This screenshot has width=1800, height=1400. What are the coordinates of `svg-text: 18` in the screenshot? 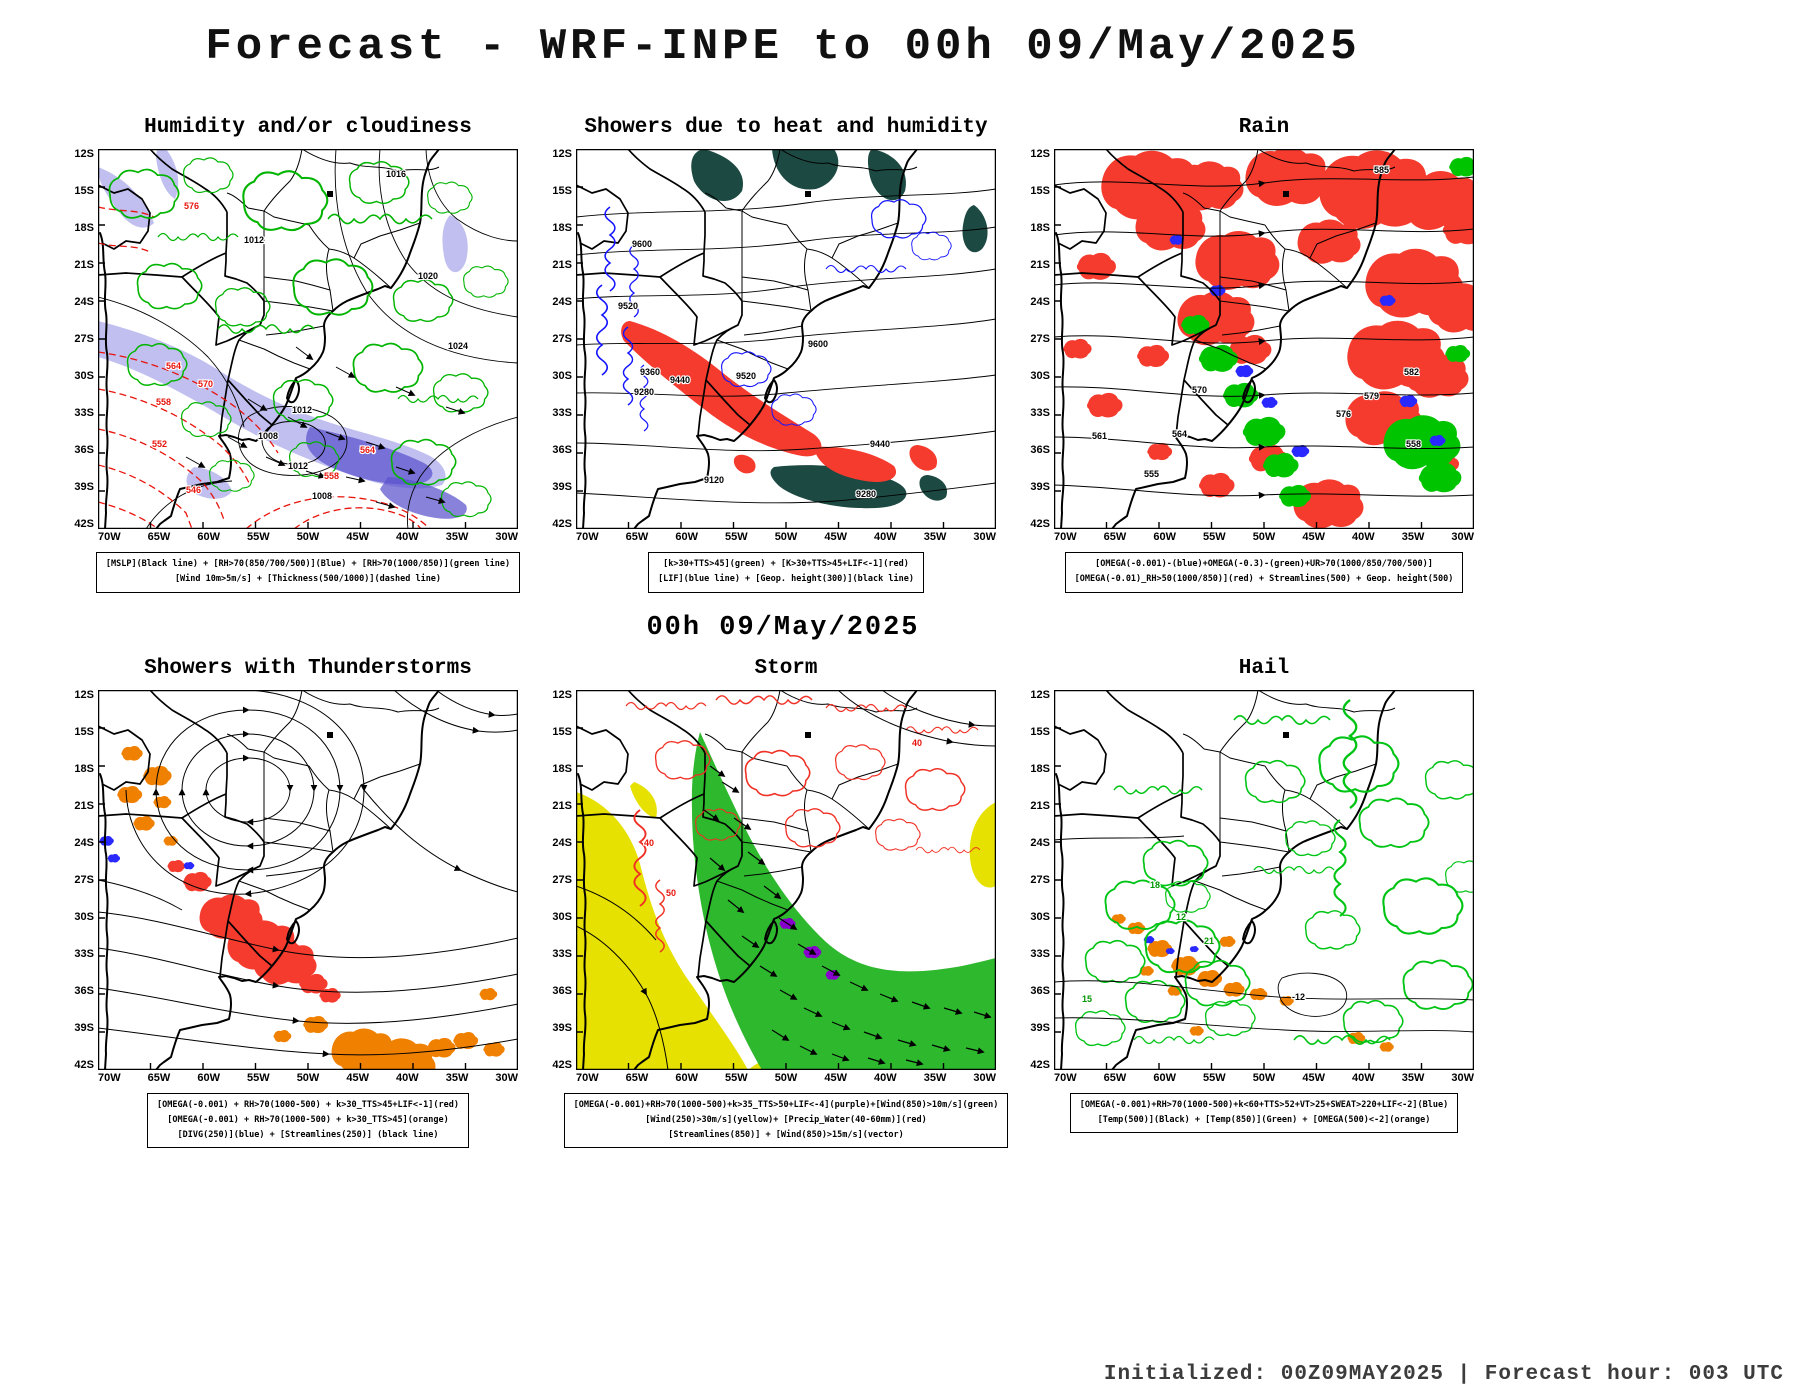 It's located at (1155, 885).